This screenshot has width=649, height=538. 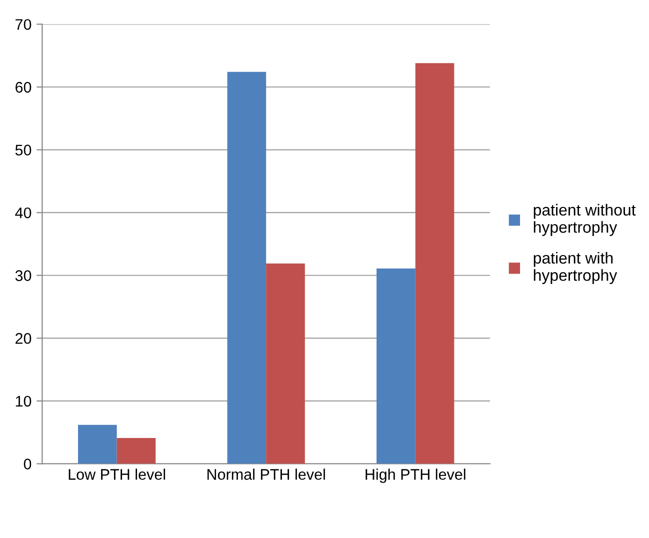 What do you see at coordinates (24, 338) in the screenshot?
I see `y-tick-label: 20` at bounding box center [24, 338].